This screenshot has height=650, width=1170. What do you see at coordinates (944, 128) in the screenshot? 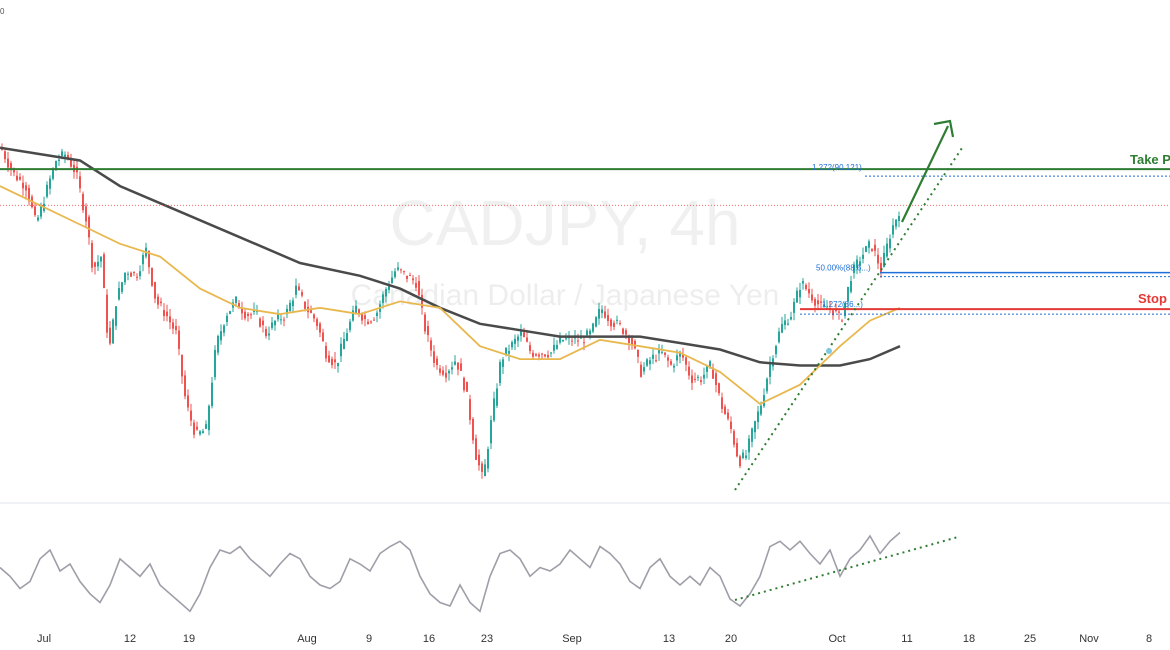
I see `target-arrow-head` at bounding box center [944, 128].